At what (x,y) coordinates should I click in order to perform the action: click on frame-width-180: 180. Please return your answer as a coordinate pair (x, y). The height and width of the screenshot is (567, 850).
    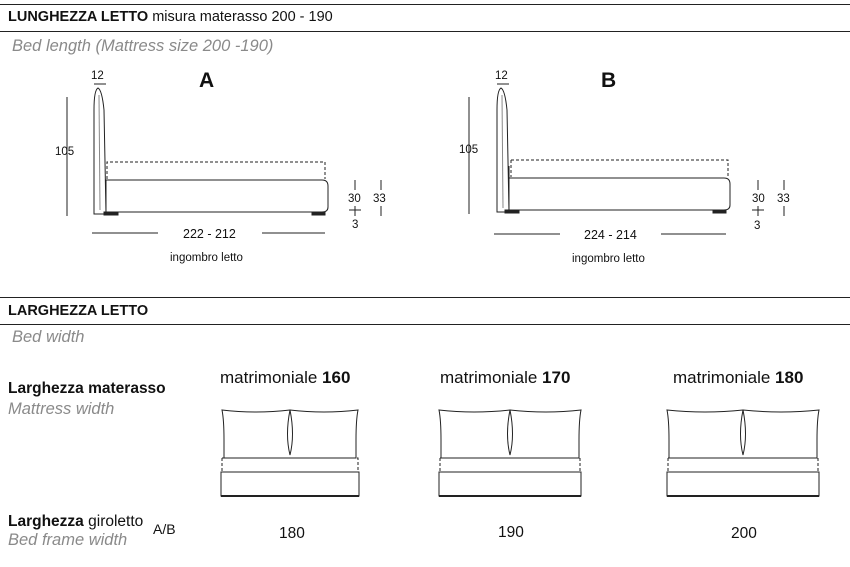
    Looking at the image, I should click on (292, 533).